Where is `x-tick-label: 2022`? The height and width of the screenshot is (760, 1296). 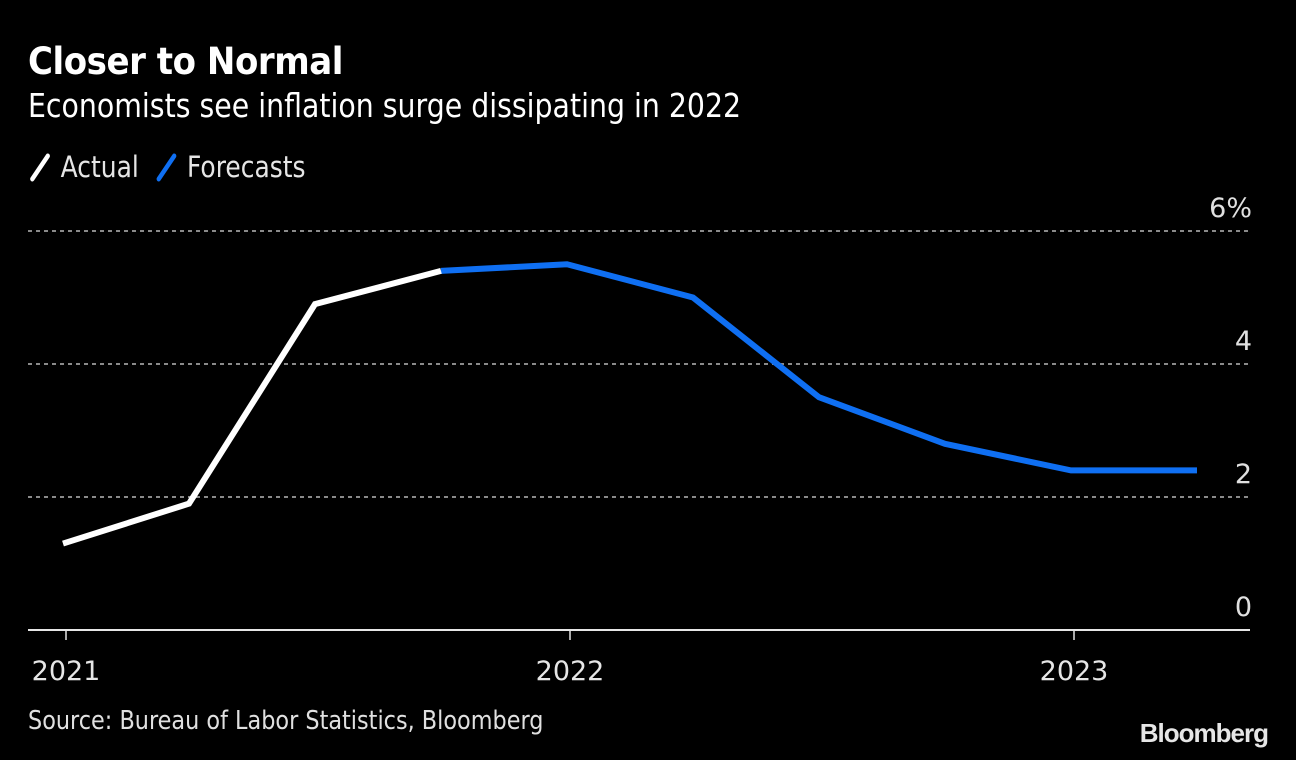
x-tick-label: 2022 is located at coordinates (570, 671).